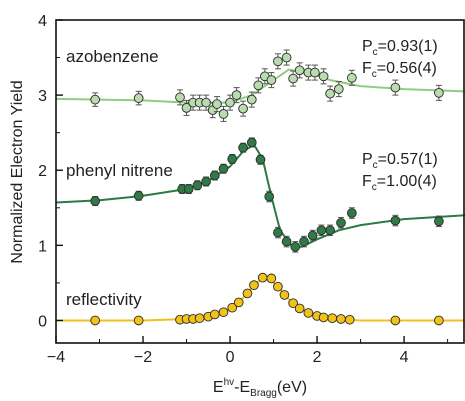 This screenshot has width=465, height=401. Describe the element at coordinates (242, 387) in the screenshot. I see `x-axis-label-mid: -E` at that location.